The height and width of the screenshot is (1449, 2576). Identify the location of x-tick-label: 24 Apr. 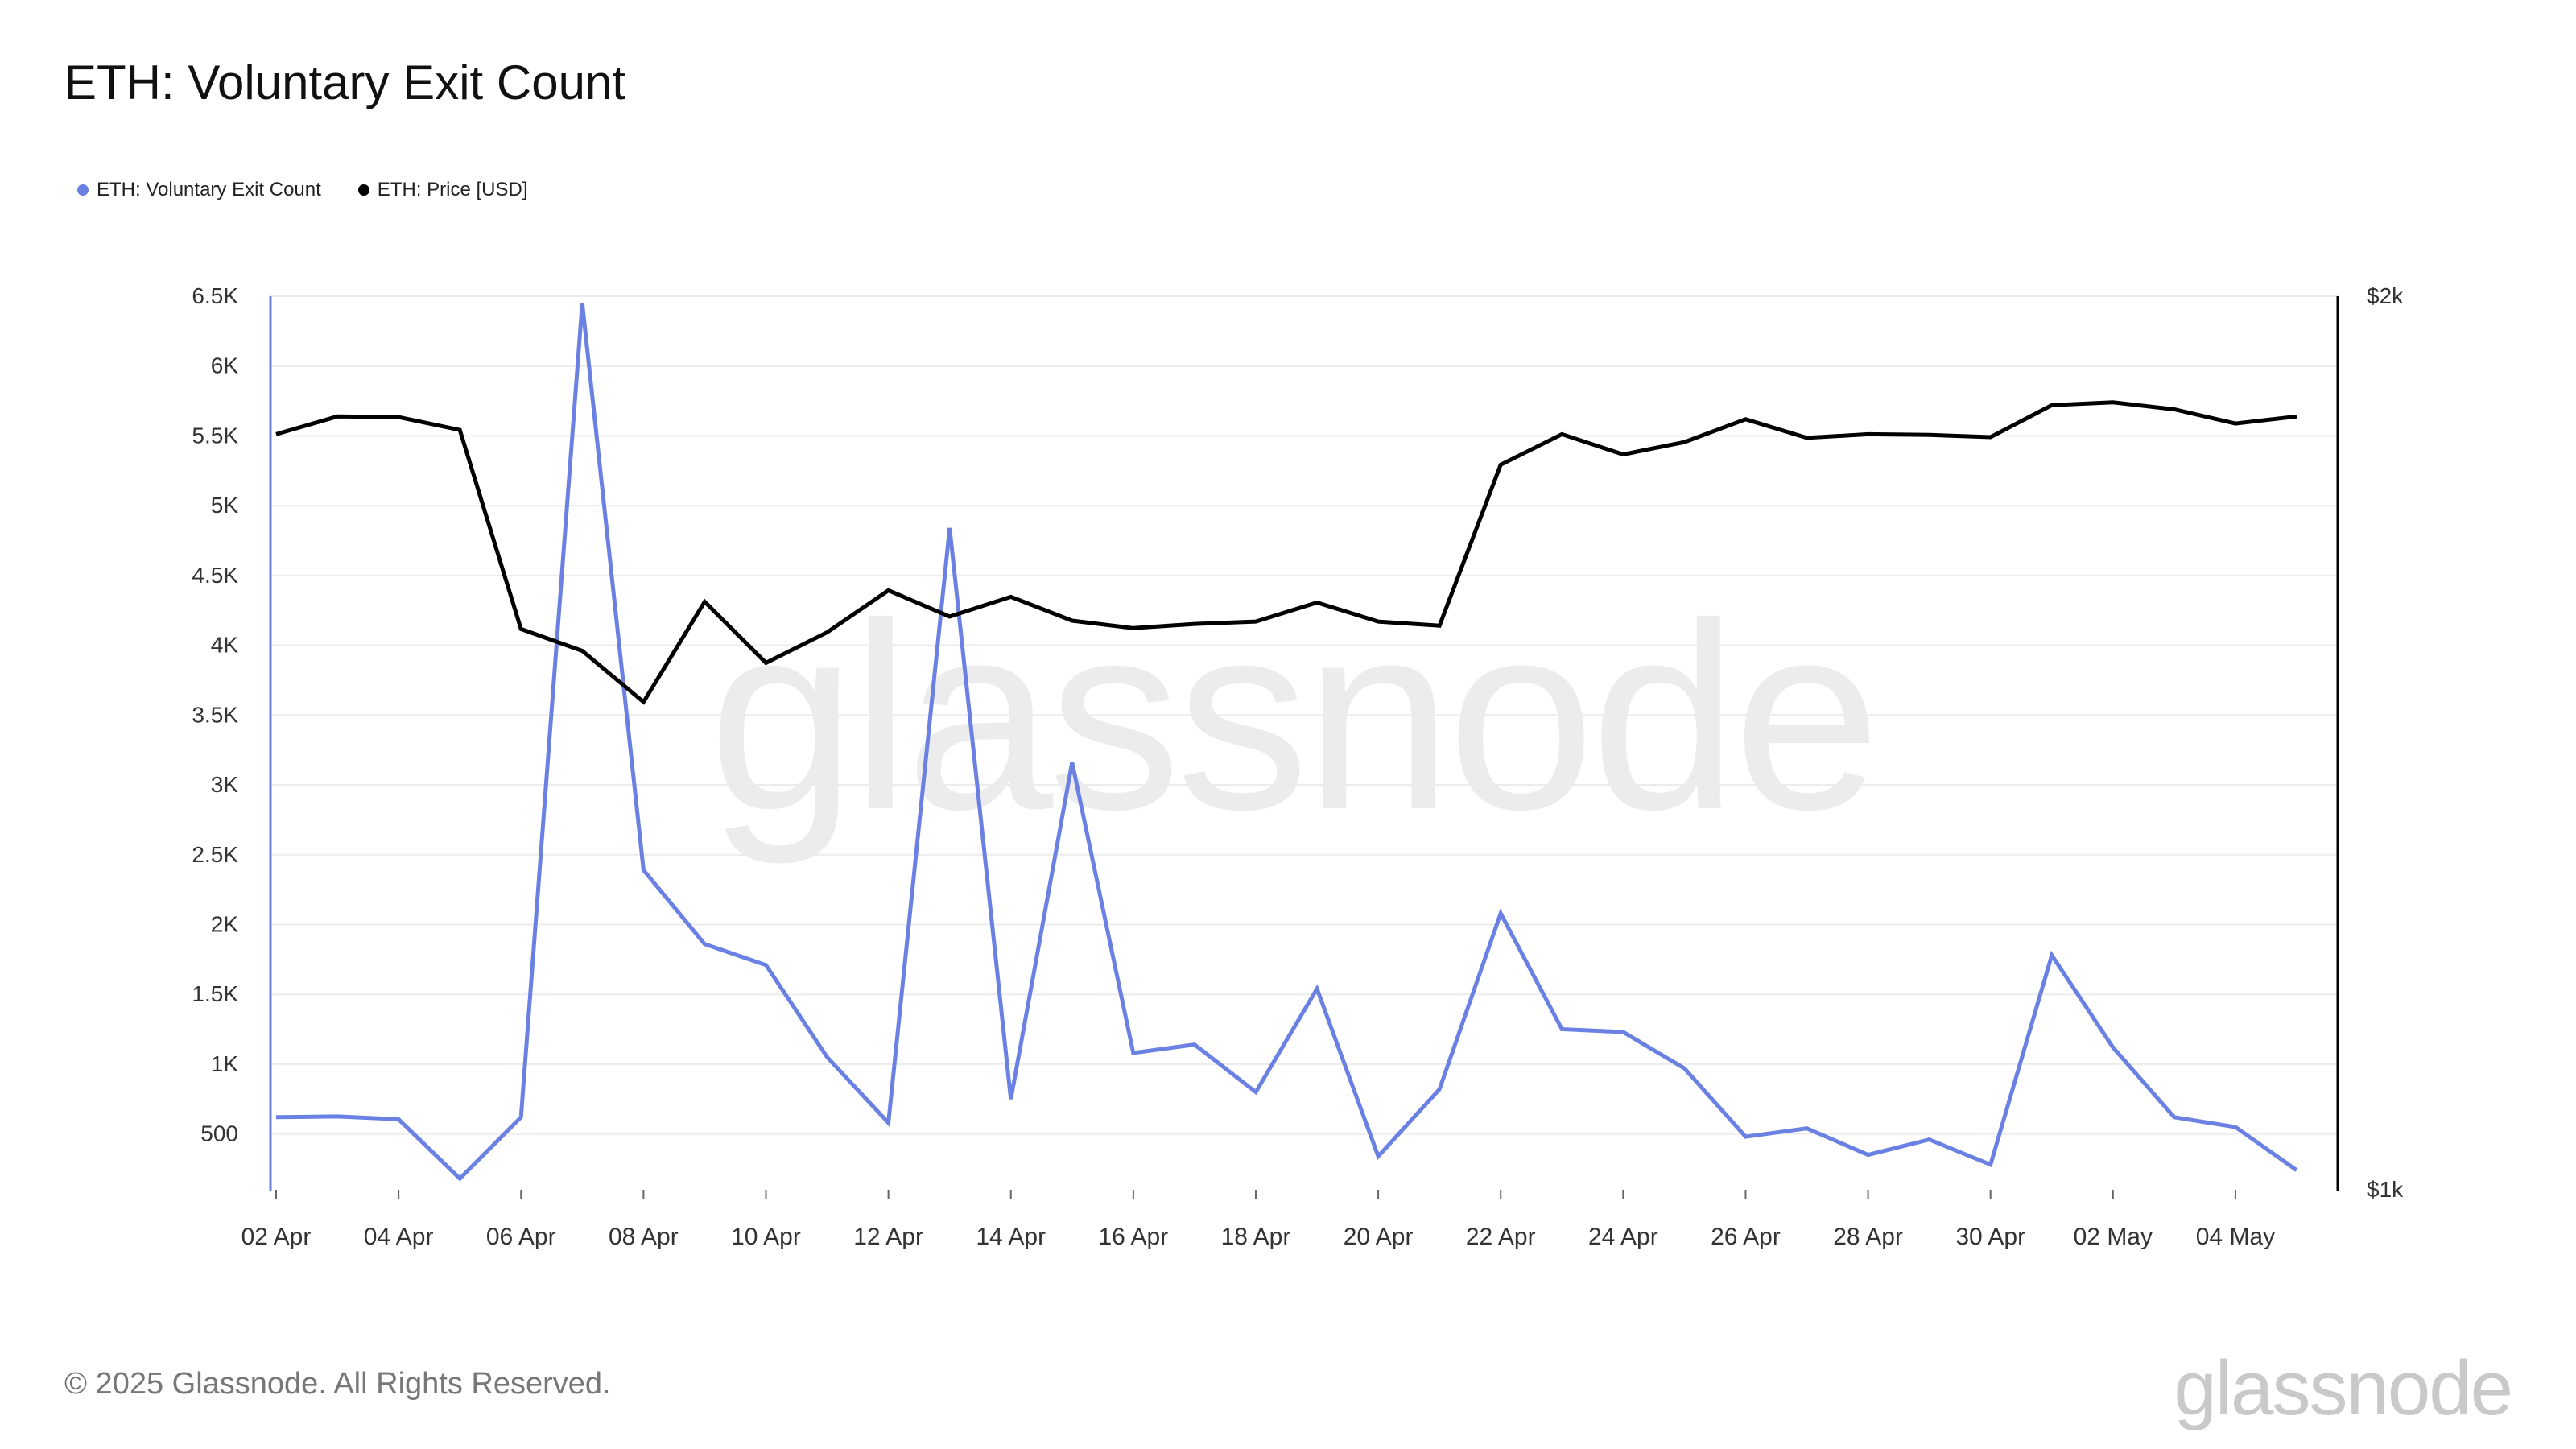
(1623, 1237).